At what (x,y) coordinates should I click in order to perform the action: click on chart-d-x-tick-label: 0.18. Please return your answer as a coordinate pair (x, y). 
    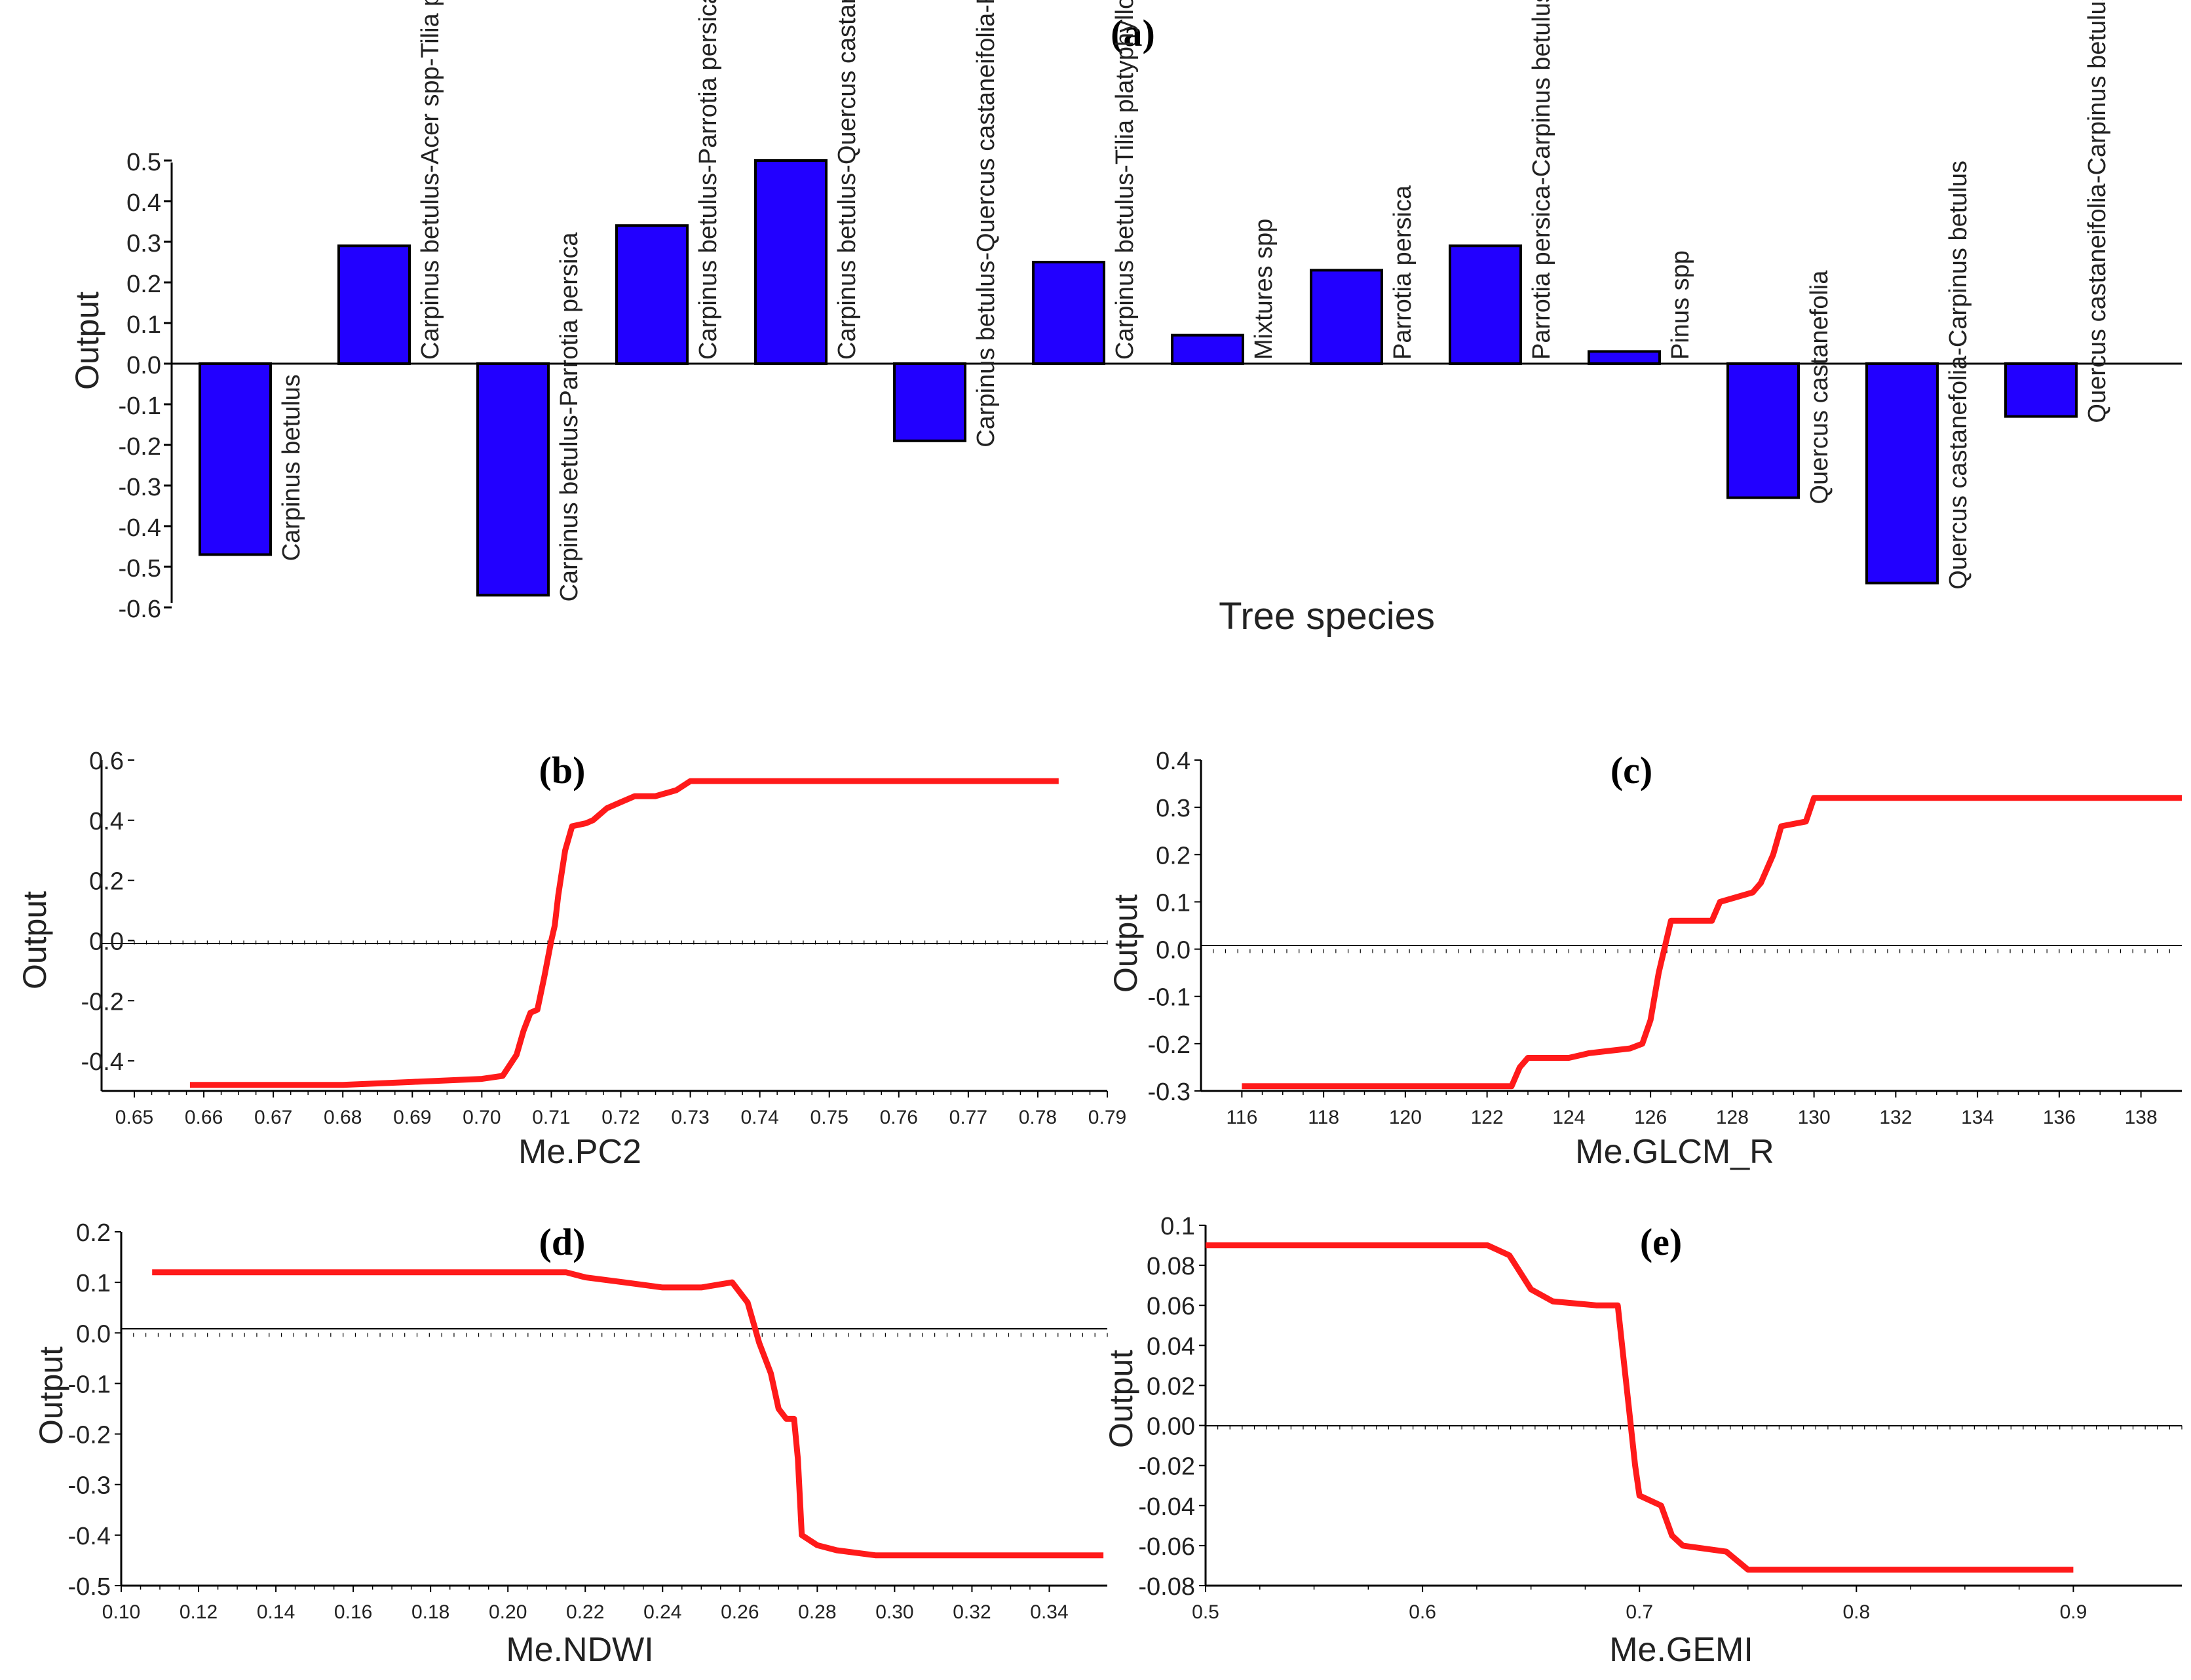
    Looking at the image, I should click on (430, 1612).